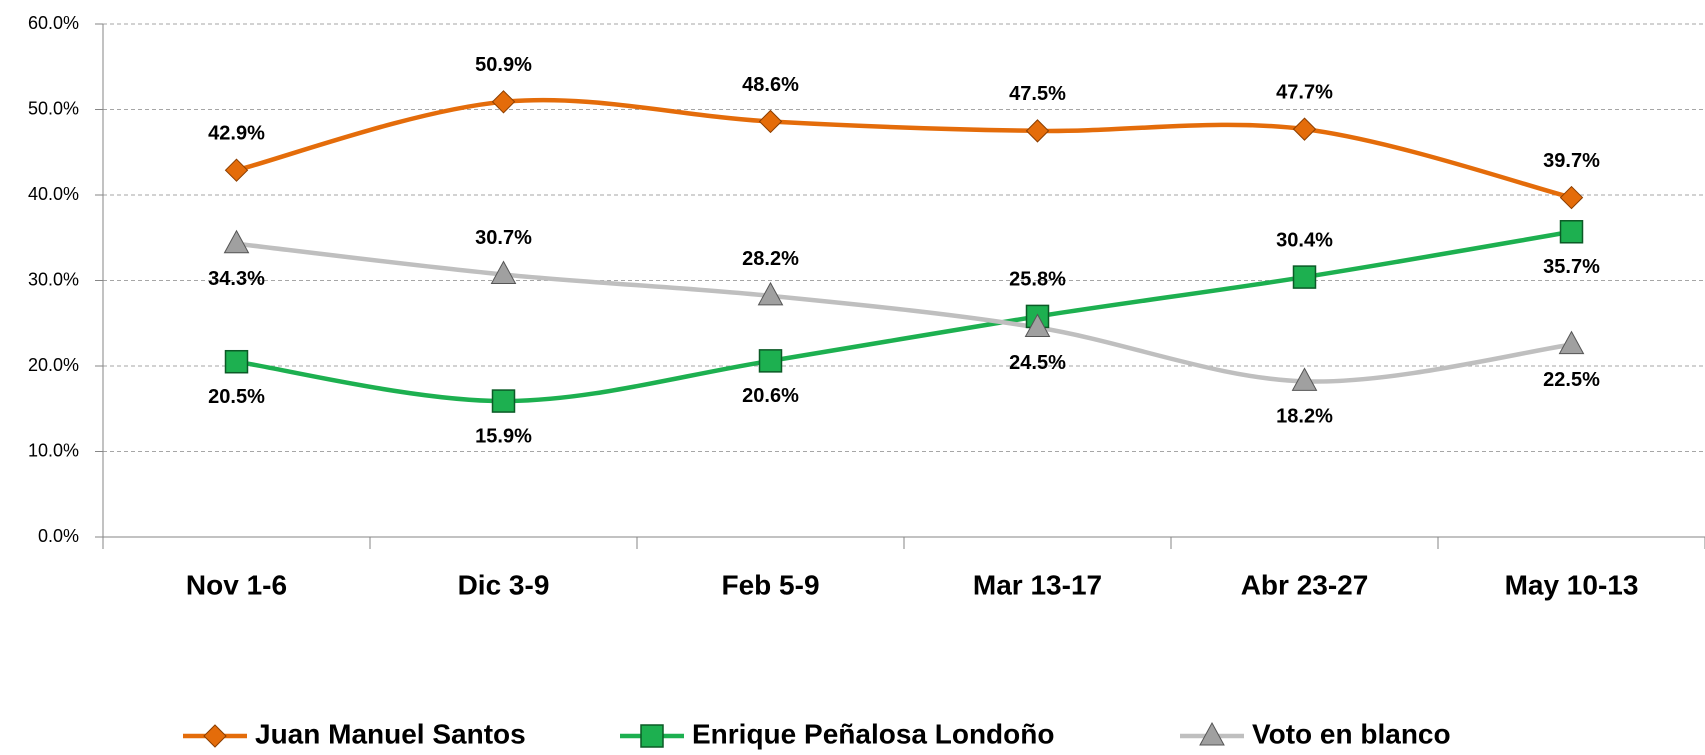 Image resolution: width=1705 pixels, height=755 pixels. I want to click on y-tick-label: 60.0%, so click(53, 23).